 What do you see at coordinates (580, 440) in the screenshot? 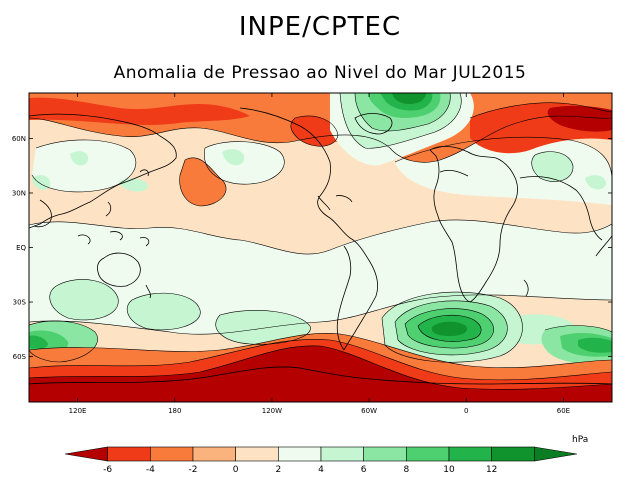
I see `colorbar-unit-label: hPa` at bounding box center [580, 440].